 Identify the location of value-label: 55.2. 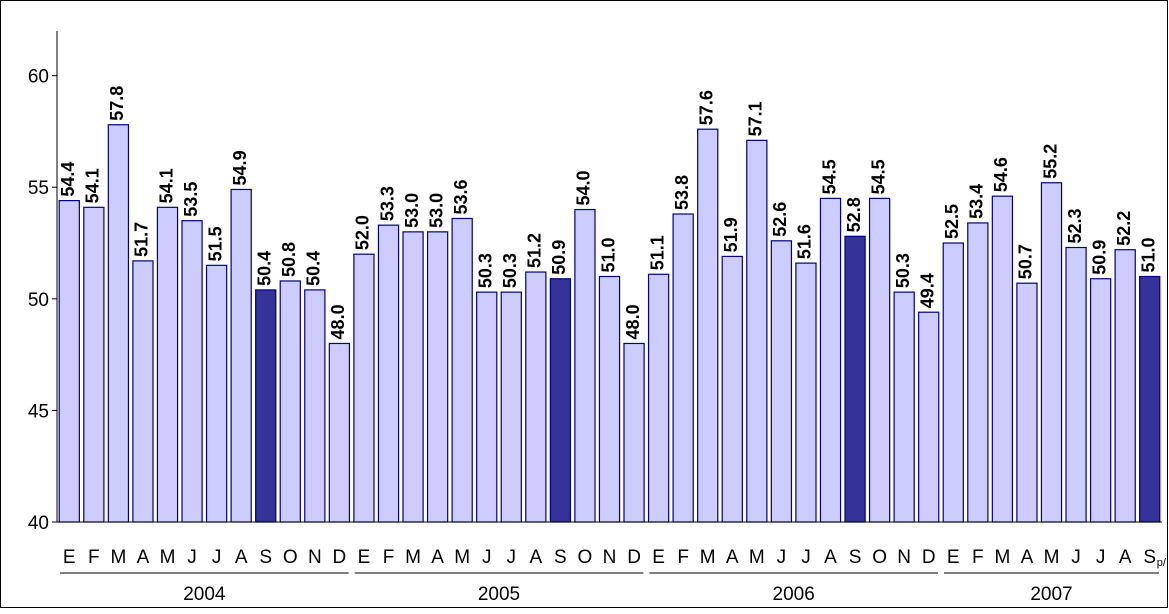
(1050, 161).